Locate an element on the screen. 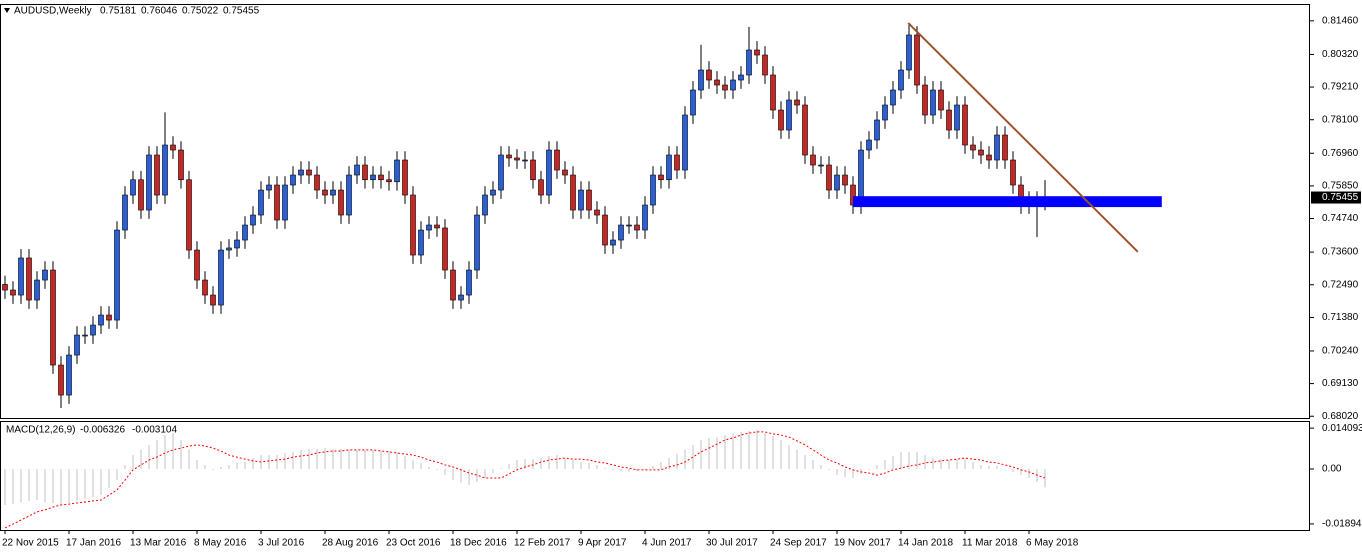 Image resolution: width=1362 pixels, height=554 pixels. y-tick-label: 0.81460 is located at coordinates (1340, 21).